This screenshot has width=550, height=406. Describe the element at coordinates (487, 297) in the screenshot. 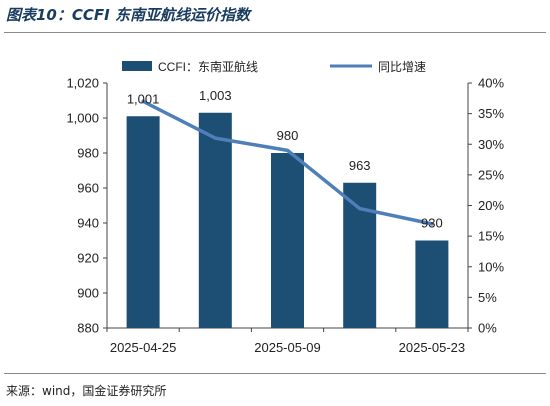

I see `right-axis-tick-label: 5%` at that location.